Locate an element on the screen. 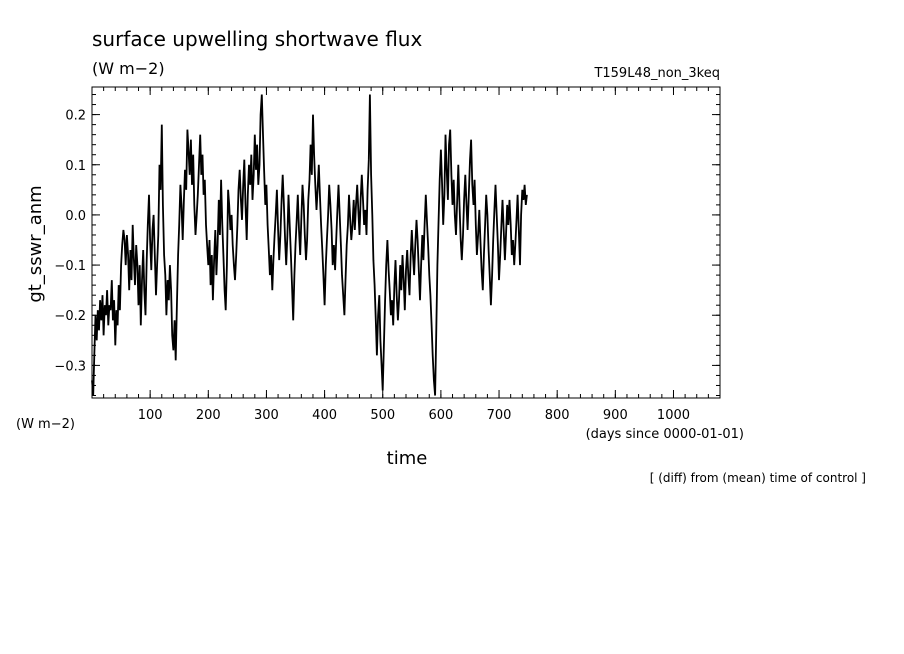  x-axis-label: time is located at coordinates (407, 458).